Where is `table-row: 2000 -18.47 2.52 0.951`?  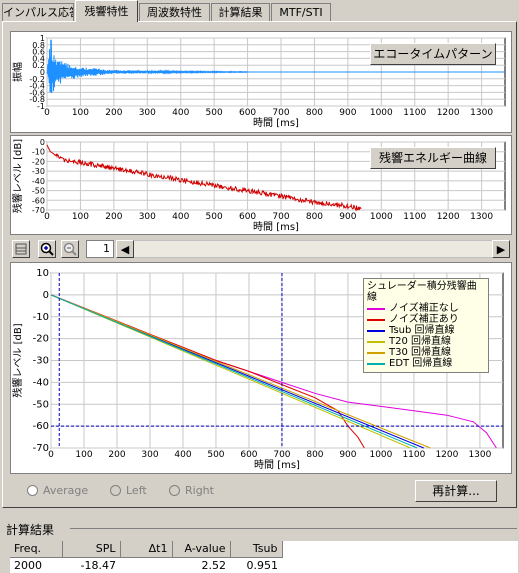
table-row: 2000 -18.47 2.52 0.951 is located at coordinates (146, 565).